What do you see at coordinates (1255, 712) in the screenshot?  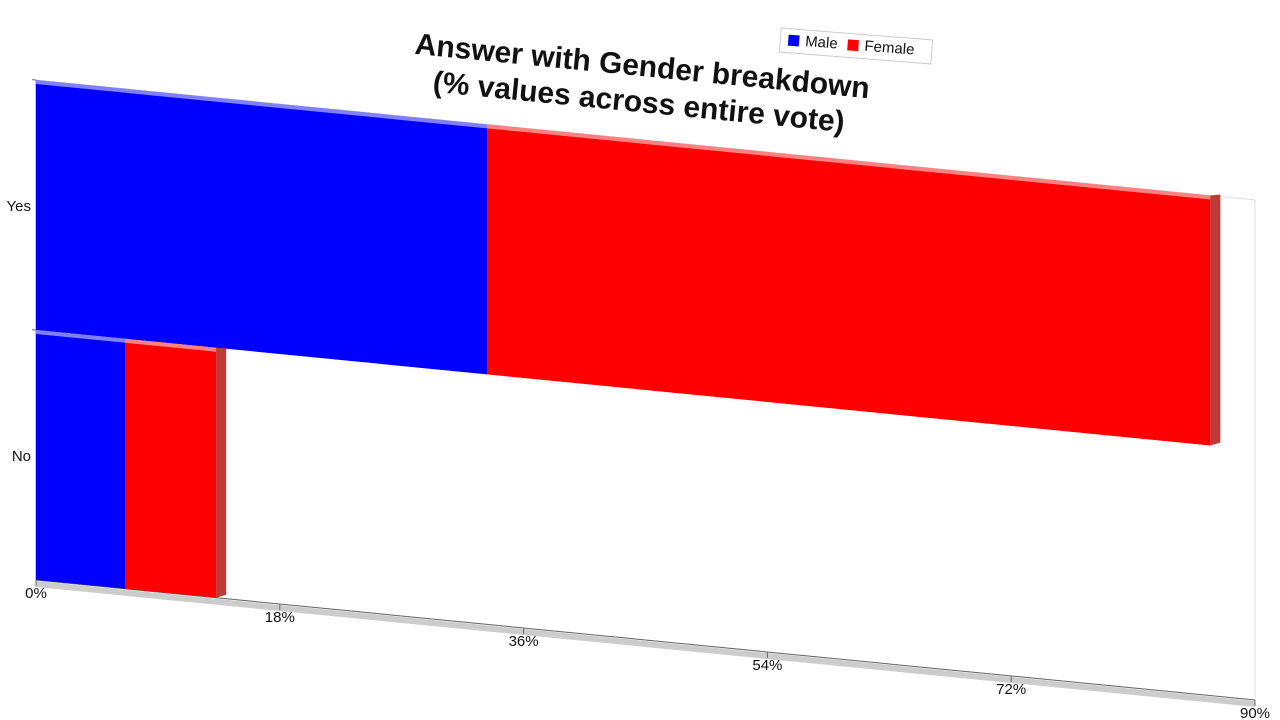 I see `x-tick-label: 90%` at bounding box center [1255, 712].